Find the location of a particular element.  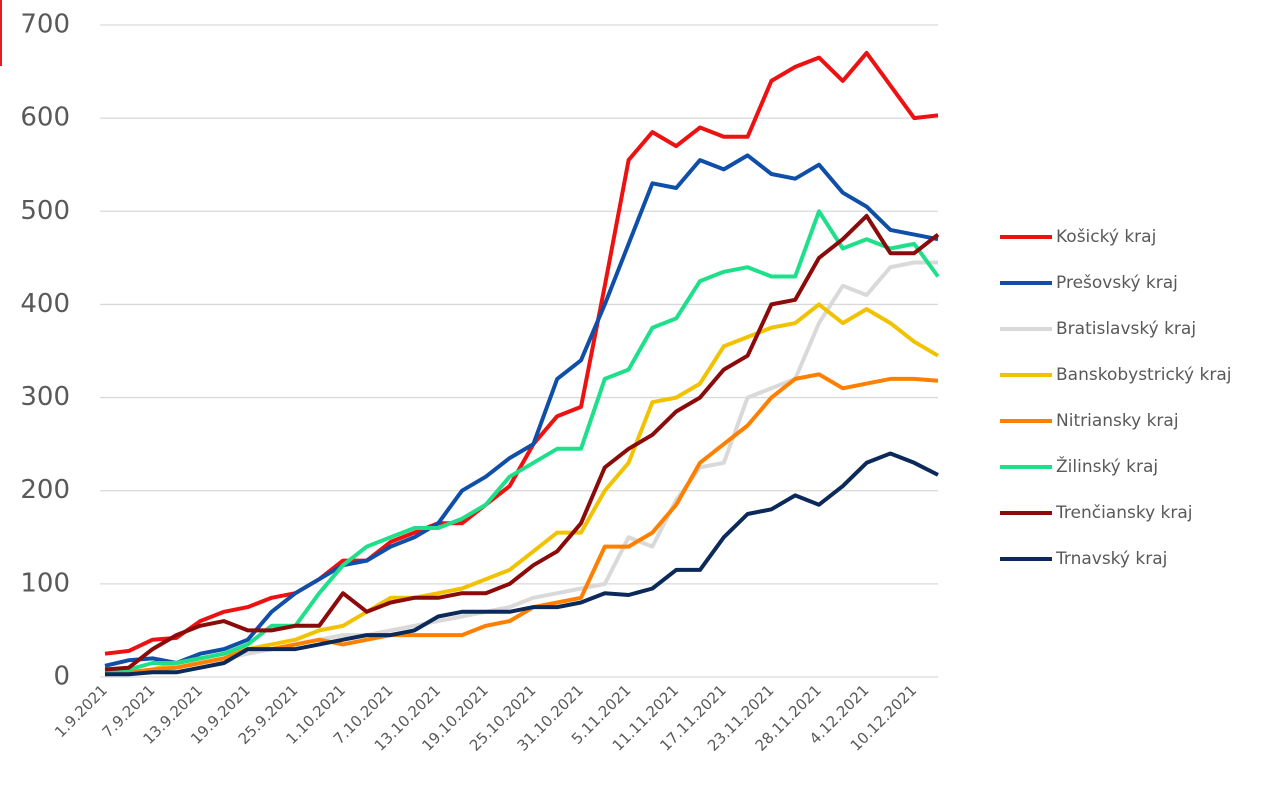

legend-label: Žilinský kraj is located at coordinates (1107, 466).